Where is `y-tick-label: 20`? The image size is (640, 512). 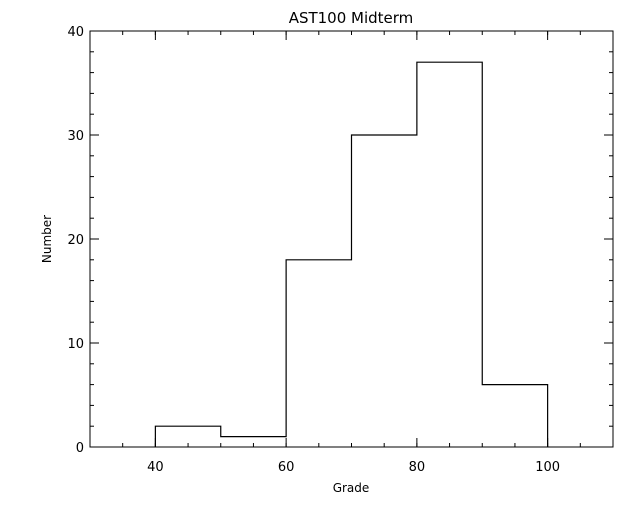
y-tick-label: 20 is located at coordinates (75, 240).